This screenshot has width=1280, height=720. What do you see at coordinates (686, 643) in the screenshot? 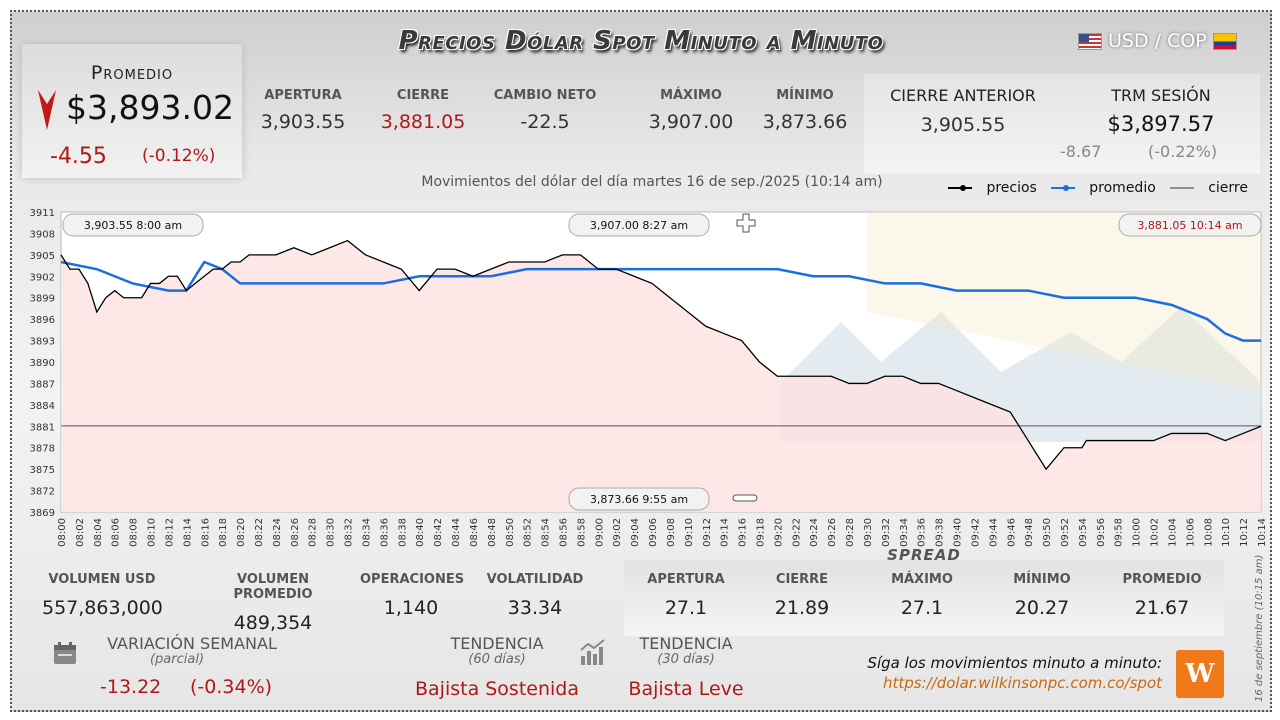
I see `trend30-label: TENDENCIA` at bounding box center [686, 643].